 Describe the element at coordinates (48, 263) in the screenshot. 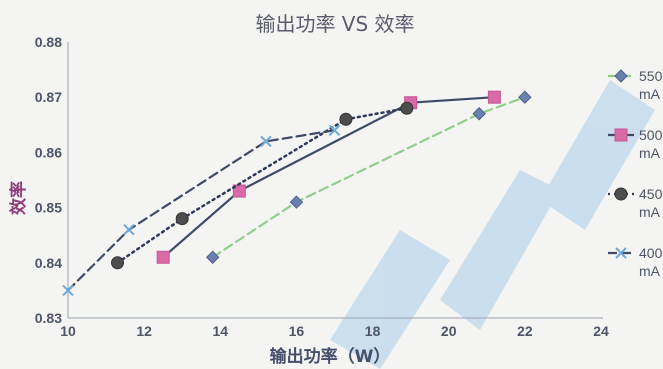

I see `y-tick-label: 0.84` at that location.